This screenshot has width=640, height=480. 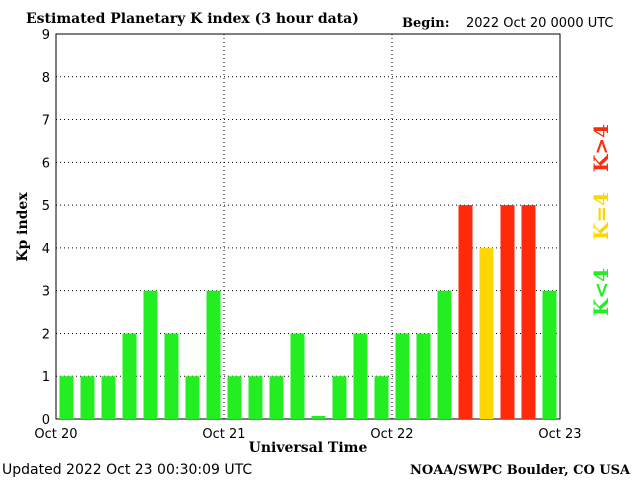 I want to click on y-tick-label: 7, so click(x=46, y=121).